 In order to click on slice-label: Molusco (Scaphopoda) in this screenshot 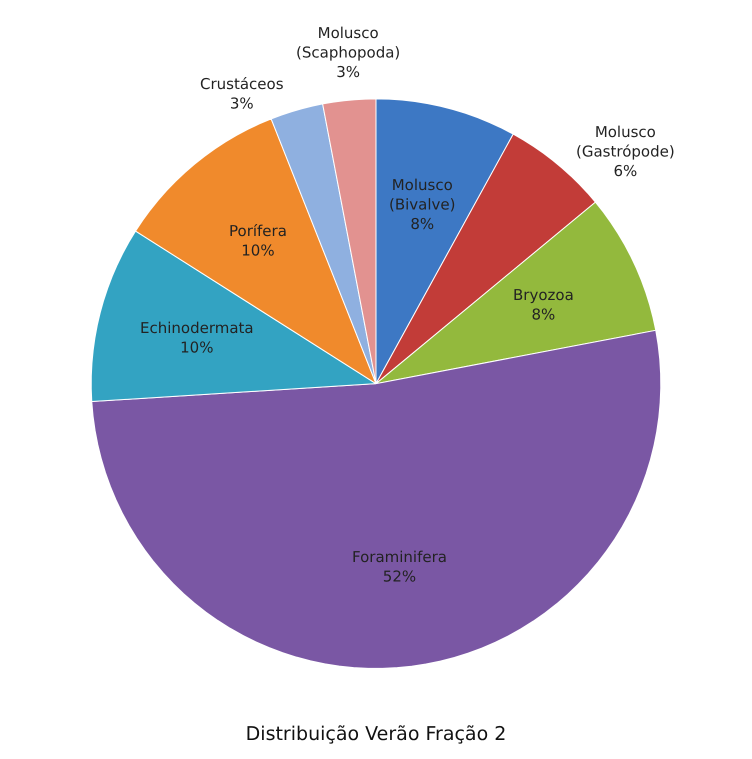, I will do `click(348, 43)`.